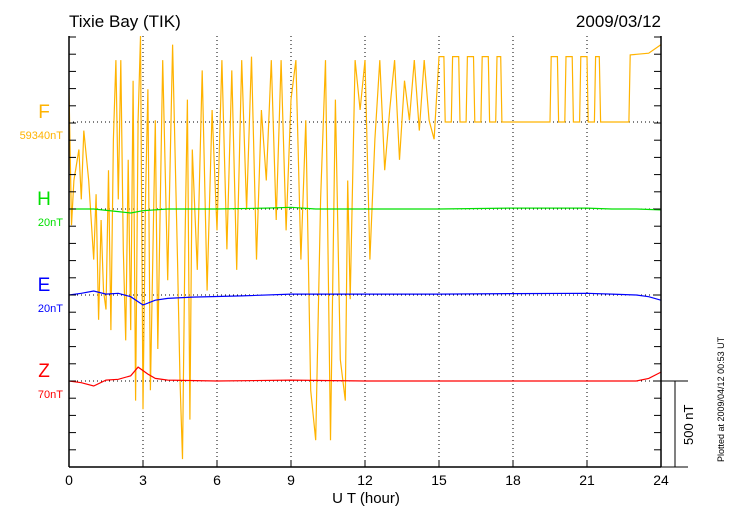 This screenshot has width=730, height=520. I want to click on trace-z, so click(365, 376).